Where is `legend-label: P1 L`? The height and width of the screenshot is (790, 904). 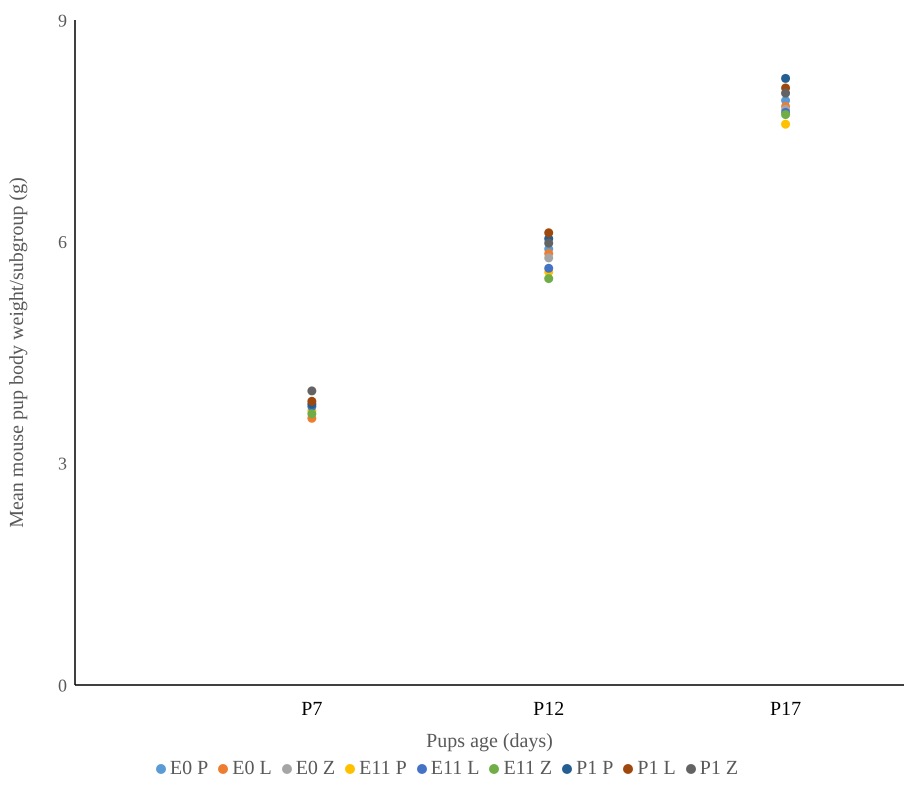 legend-label: P1 L is located at coordinates (656, 768).